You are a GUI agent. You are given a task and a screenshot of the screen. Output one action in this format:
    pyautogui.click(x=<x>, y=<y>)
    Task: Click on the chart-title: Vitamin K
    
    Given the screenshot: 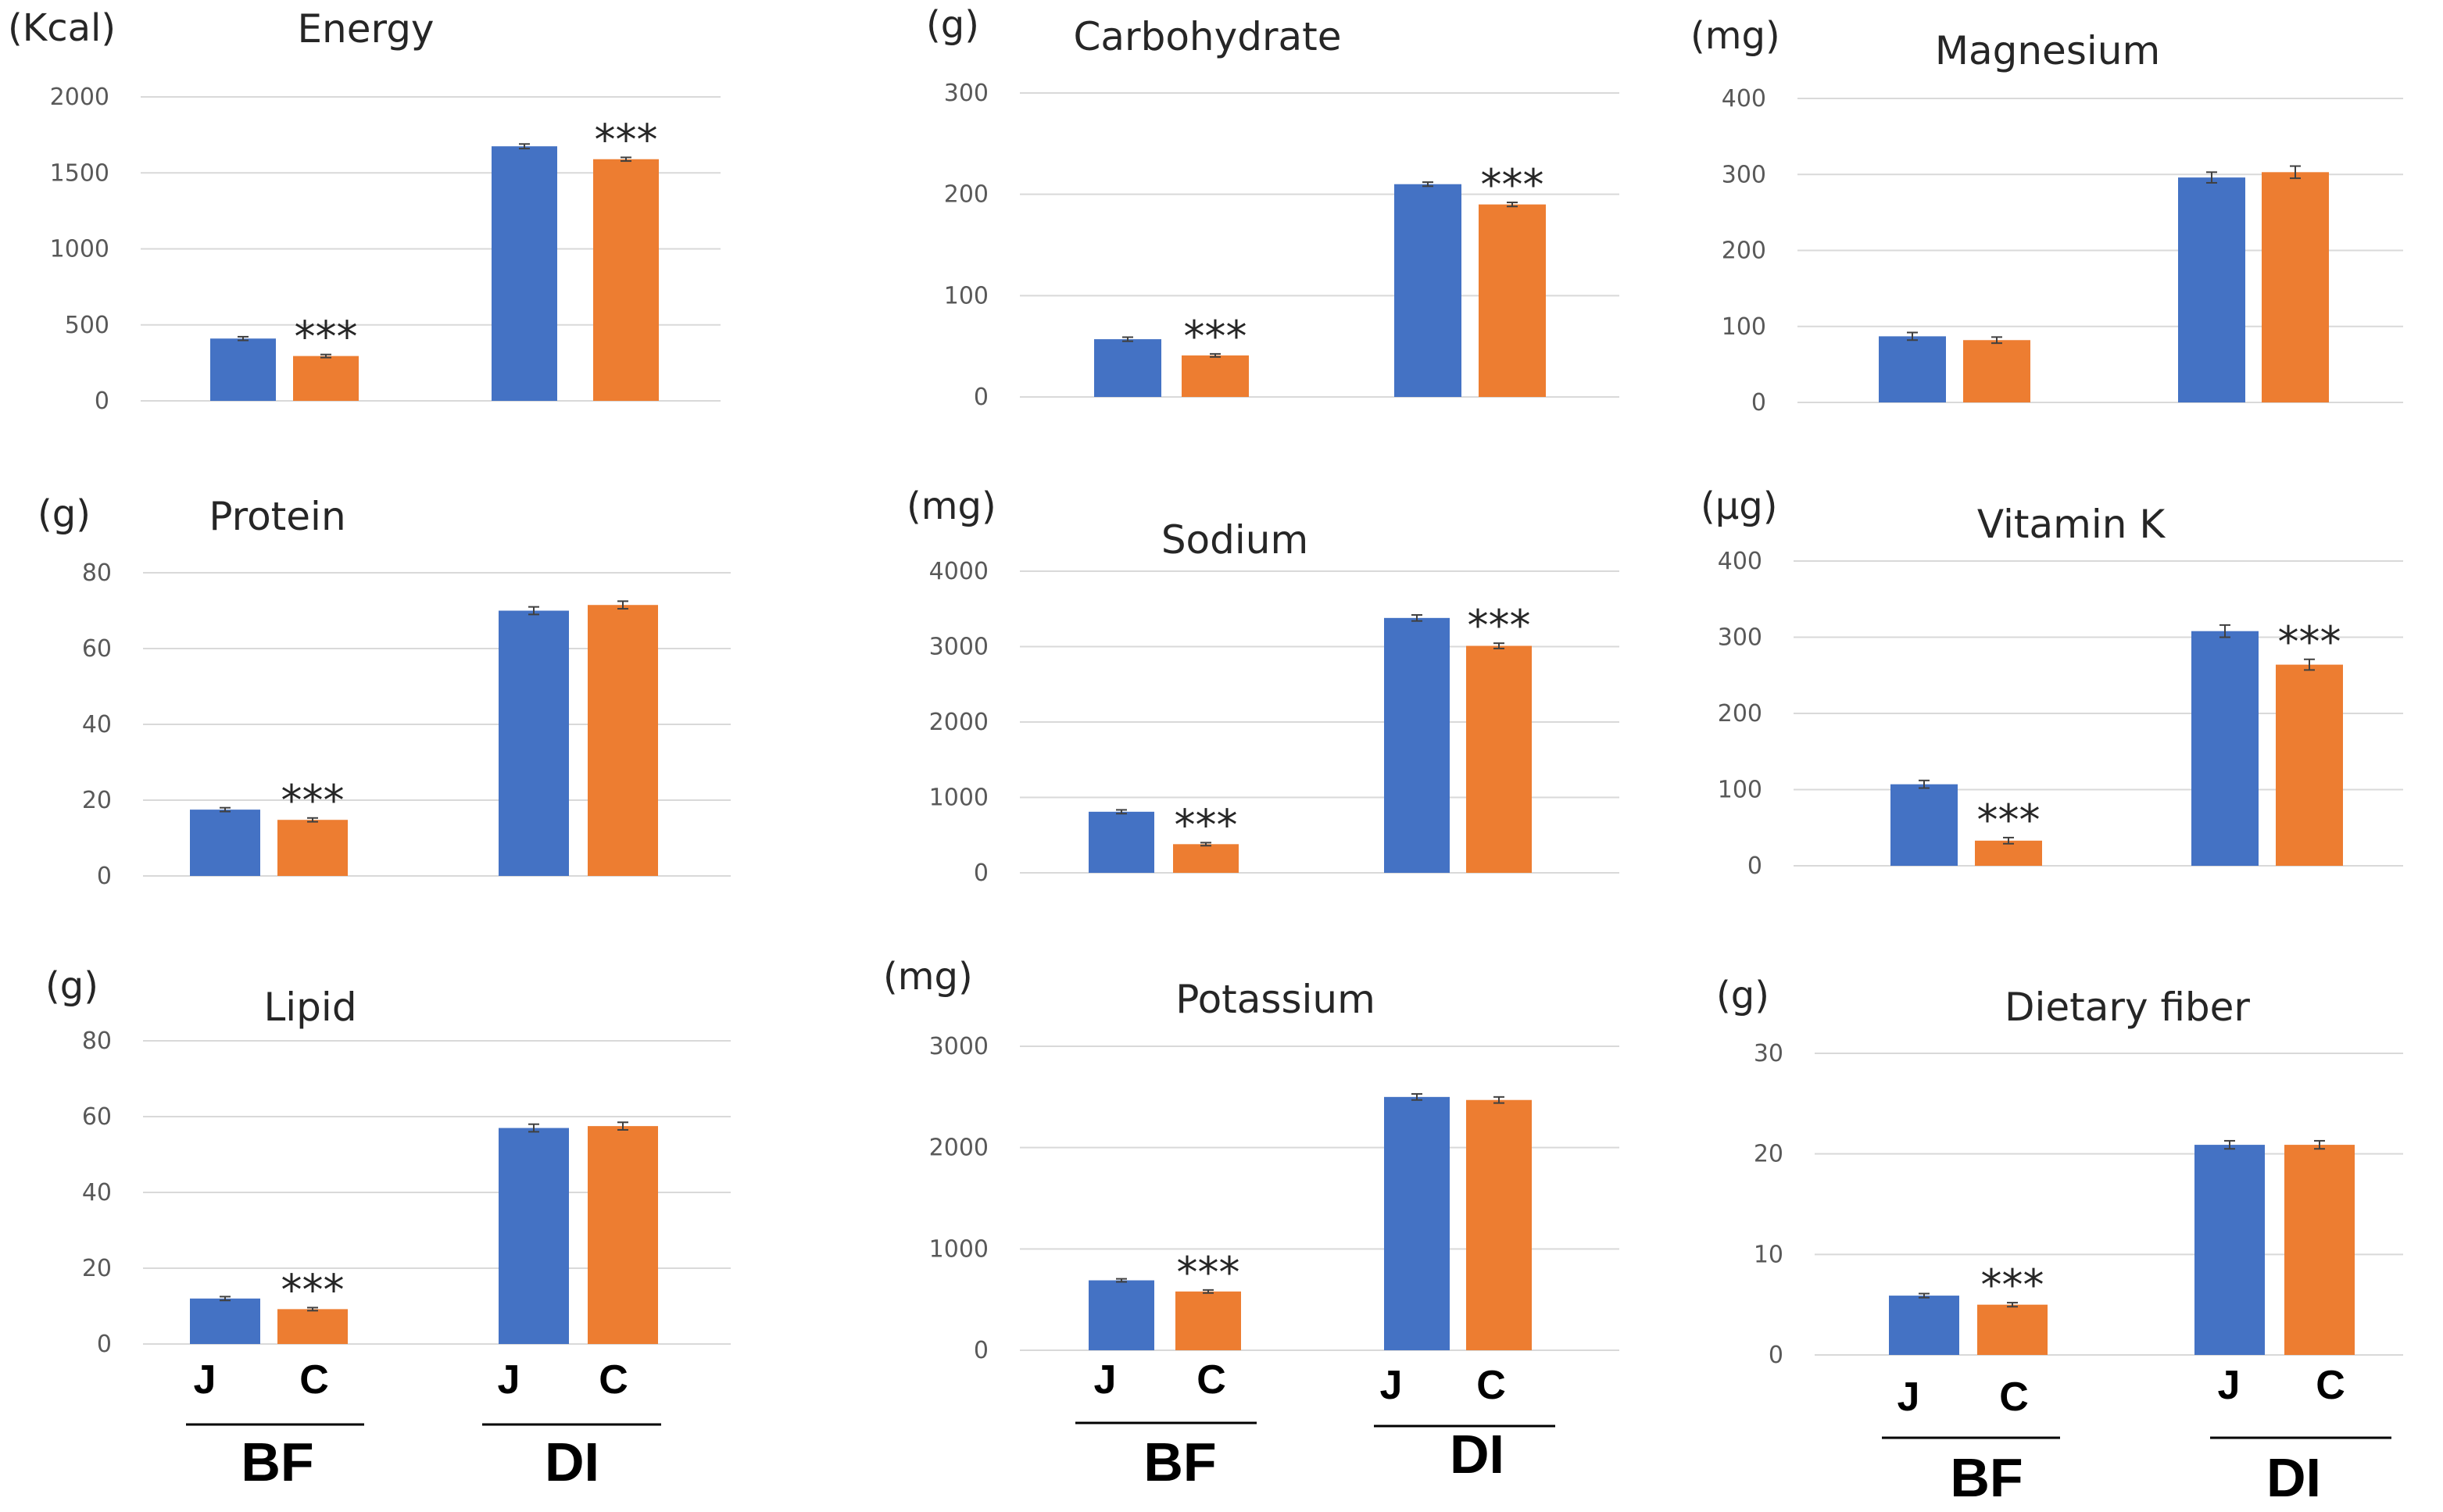 What is the action you would take?
    pyautogui.click(x=2071, y=524)
    